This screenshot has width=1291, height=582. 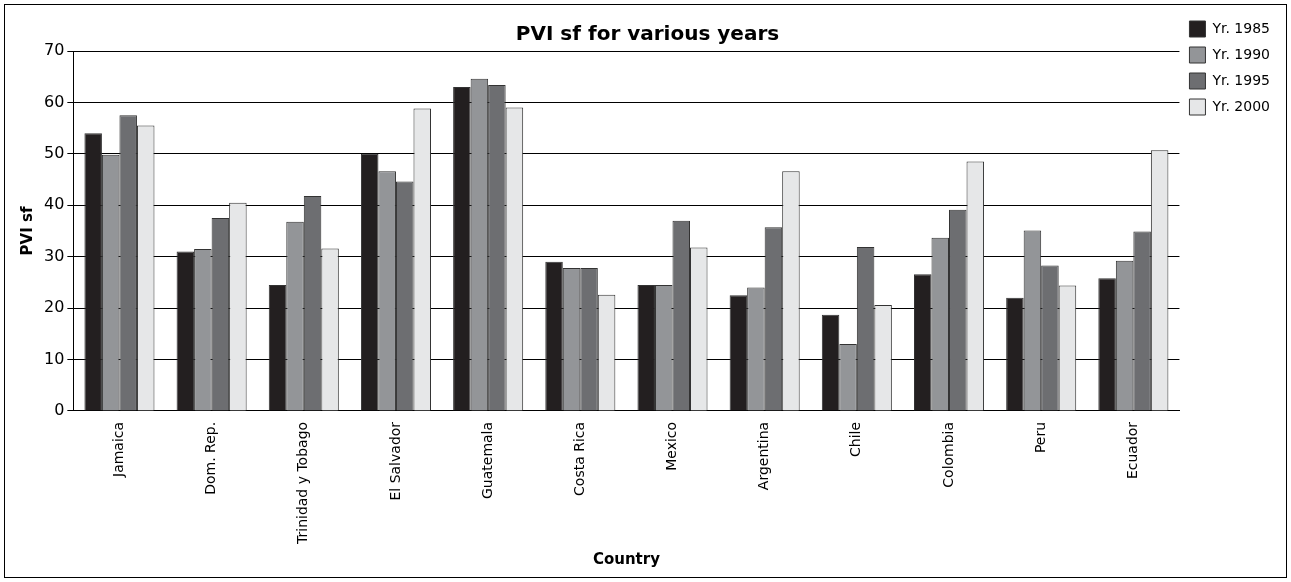 I want to click on y-tick-label: 50, so click(x=54, y=152).